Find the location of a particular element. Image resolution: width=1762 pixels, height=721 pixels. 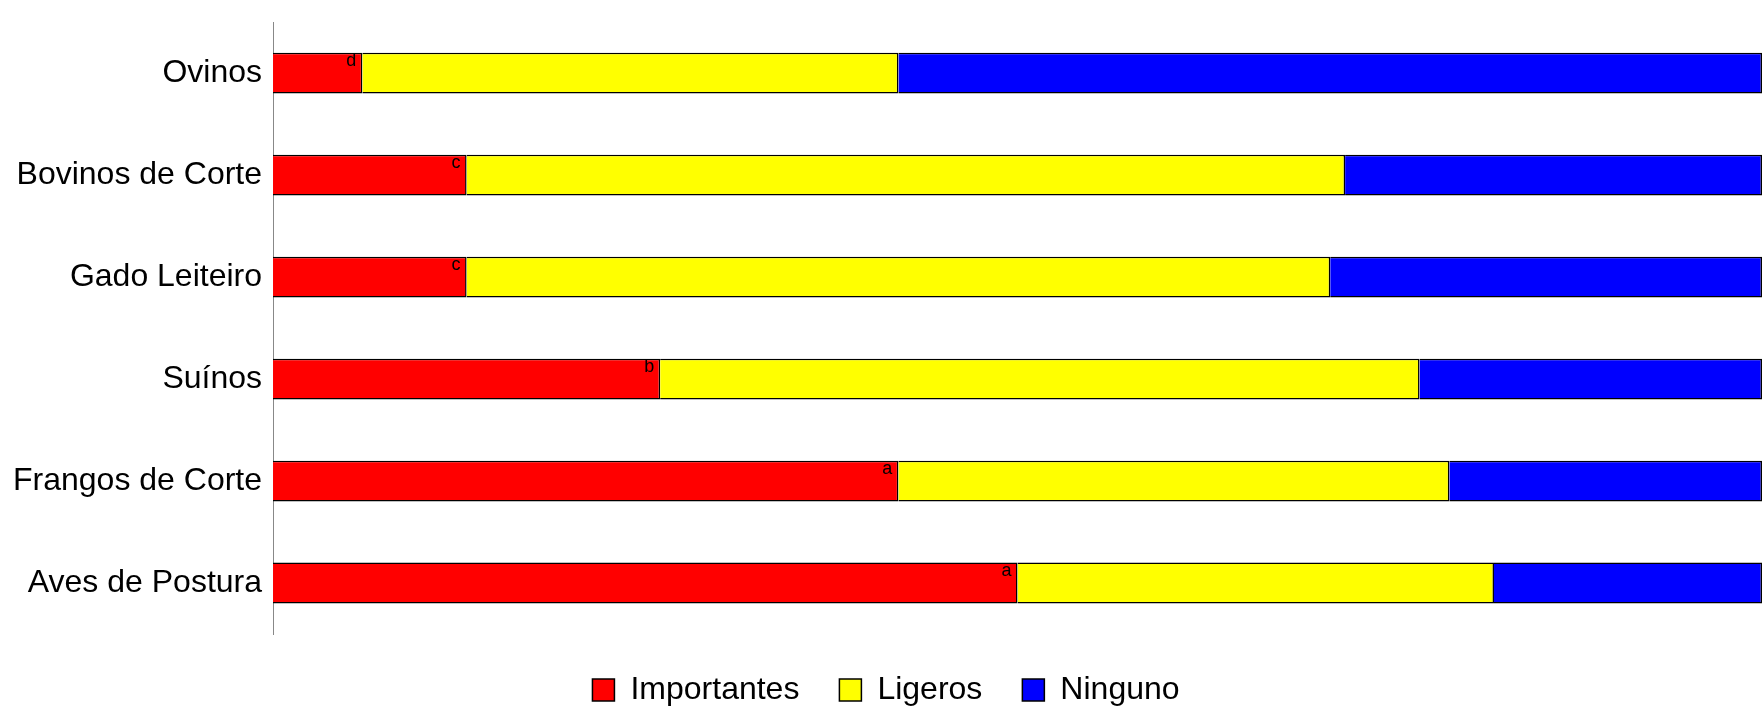

y-tick-label: Suínos is located at coordinates (212, 376).